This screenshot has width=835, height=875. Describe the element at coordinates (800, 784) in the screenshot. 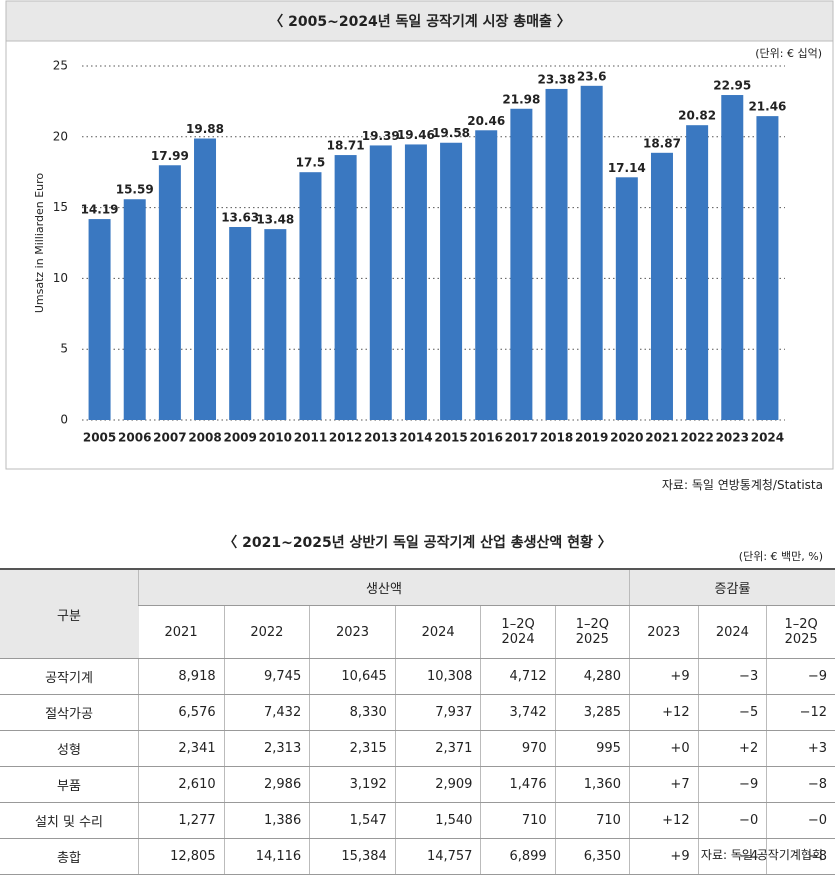

I see `table-cell: −8` at that location.